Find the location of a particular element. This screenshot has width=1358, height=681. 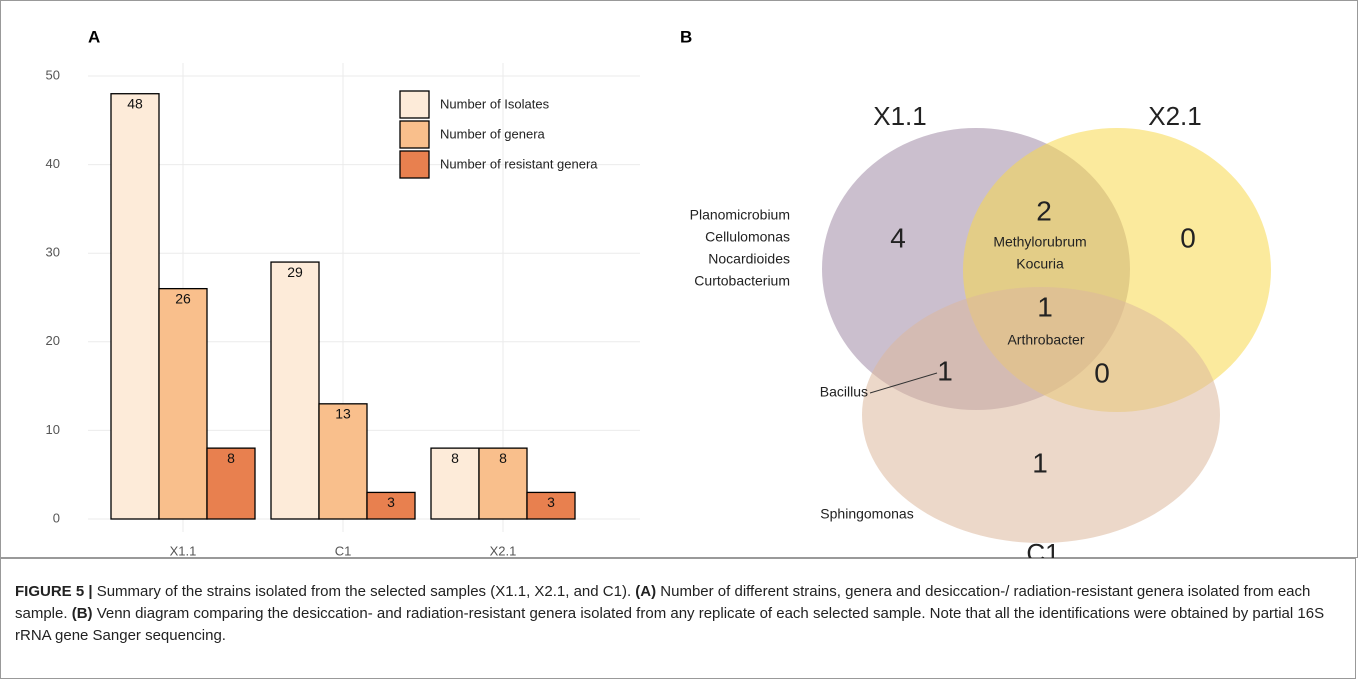

value-label: 26 is located at coordinates (183, 298).